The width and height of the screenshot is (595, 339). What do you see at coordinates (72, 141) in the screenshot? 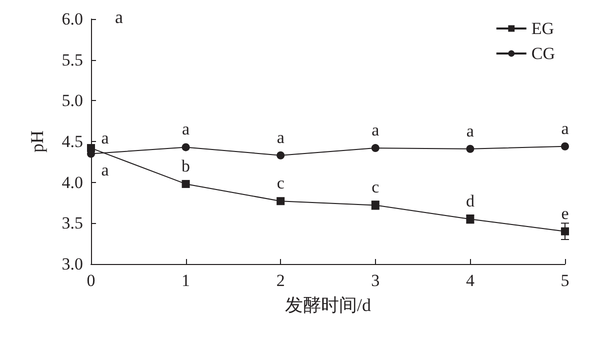
I see `y-tick-label: 4.5` at bounding box center [72, 141].